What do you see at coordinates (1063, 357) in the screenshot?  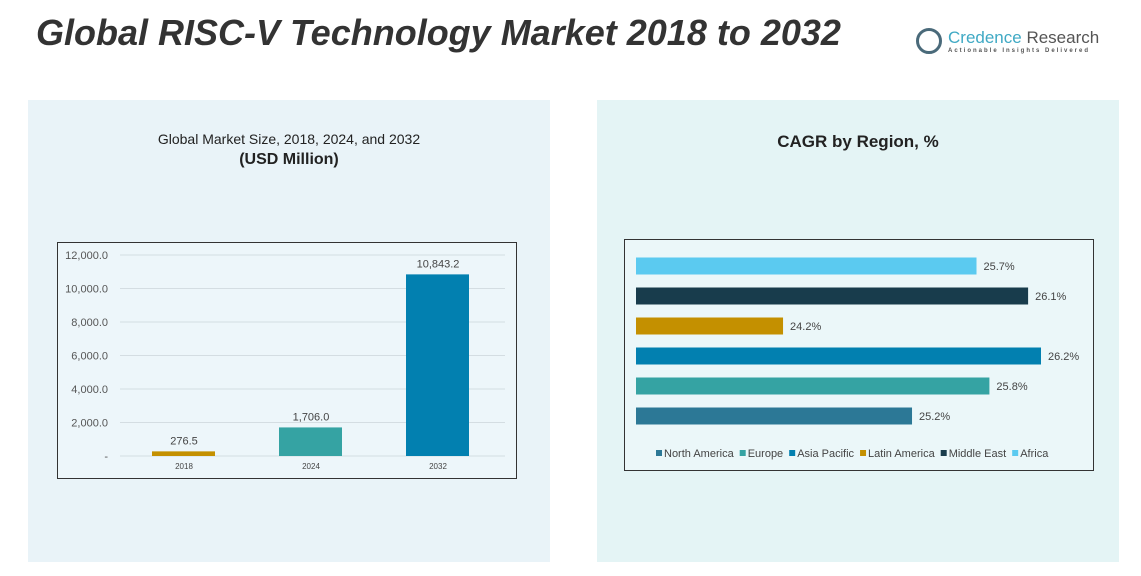 I see `data-label: 26.2%` at bounding box center [1063, 357].